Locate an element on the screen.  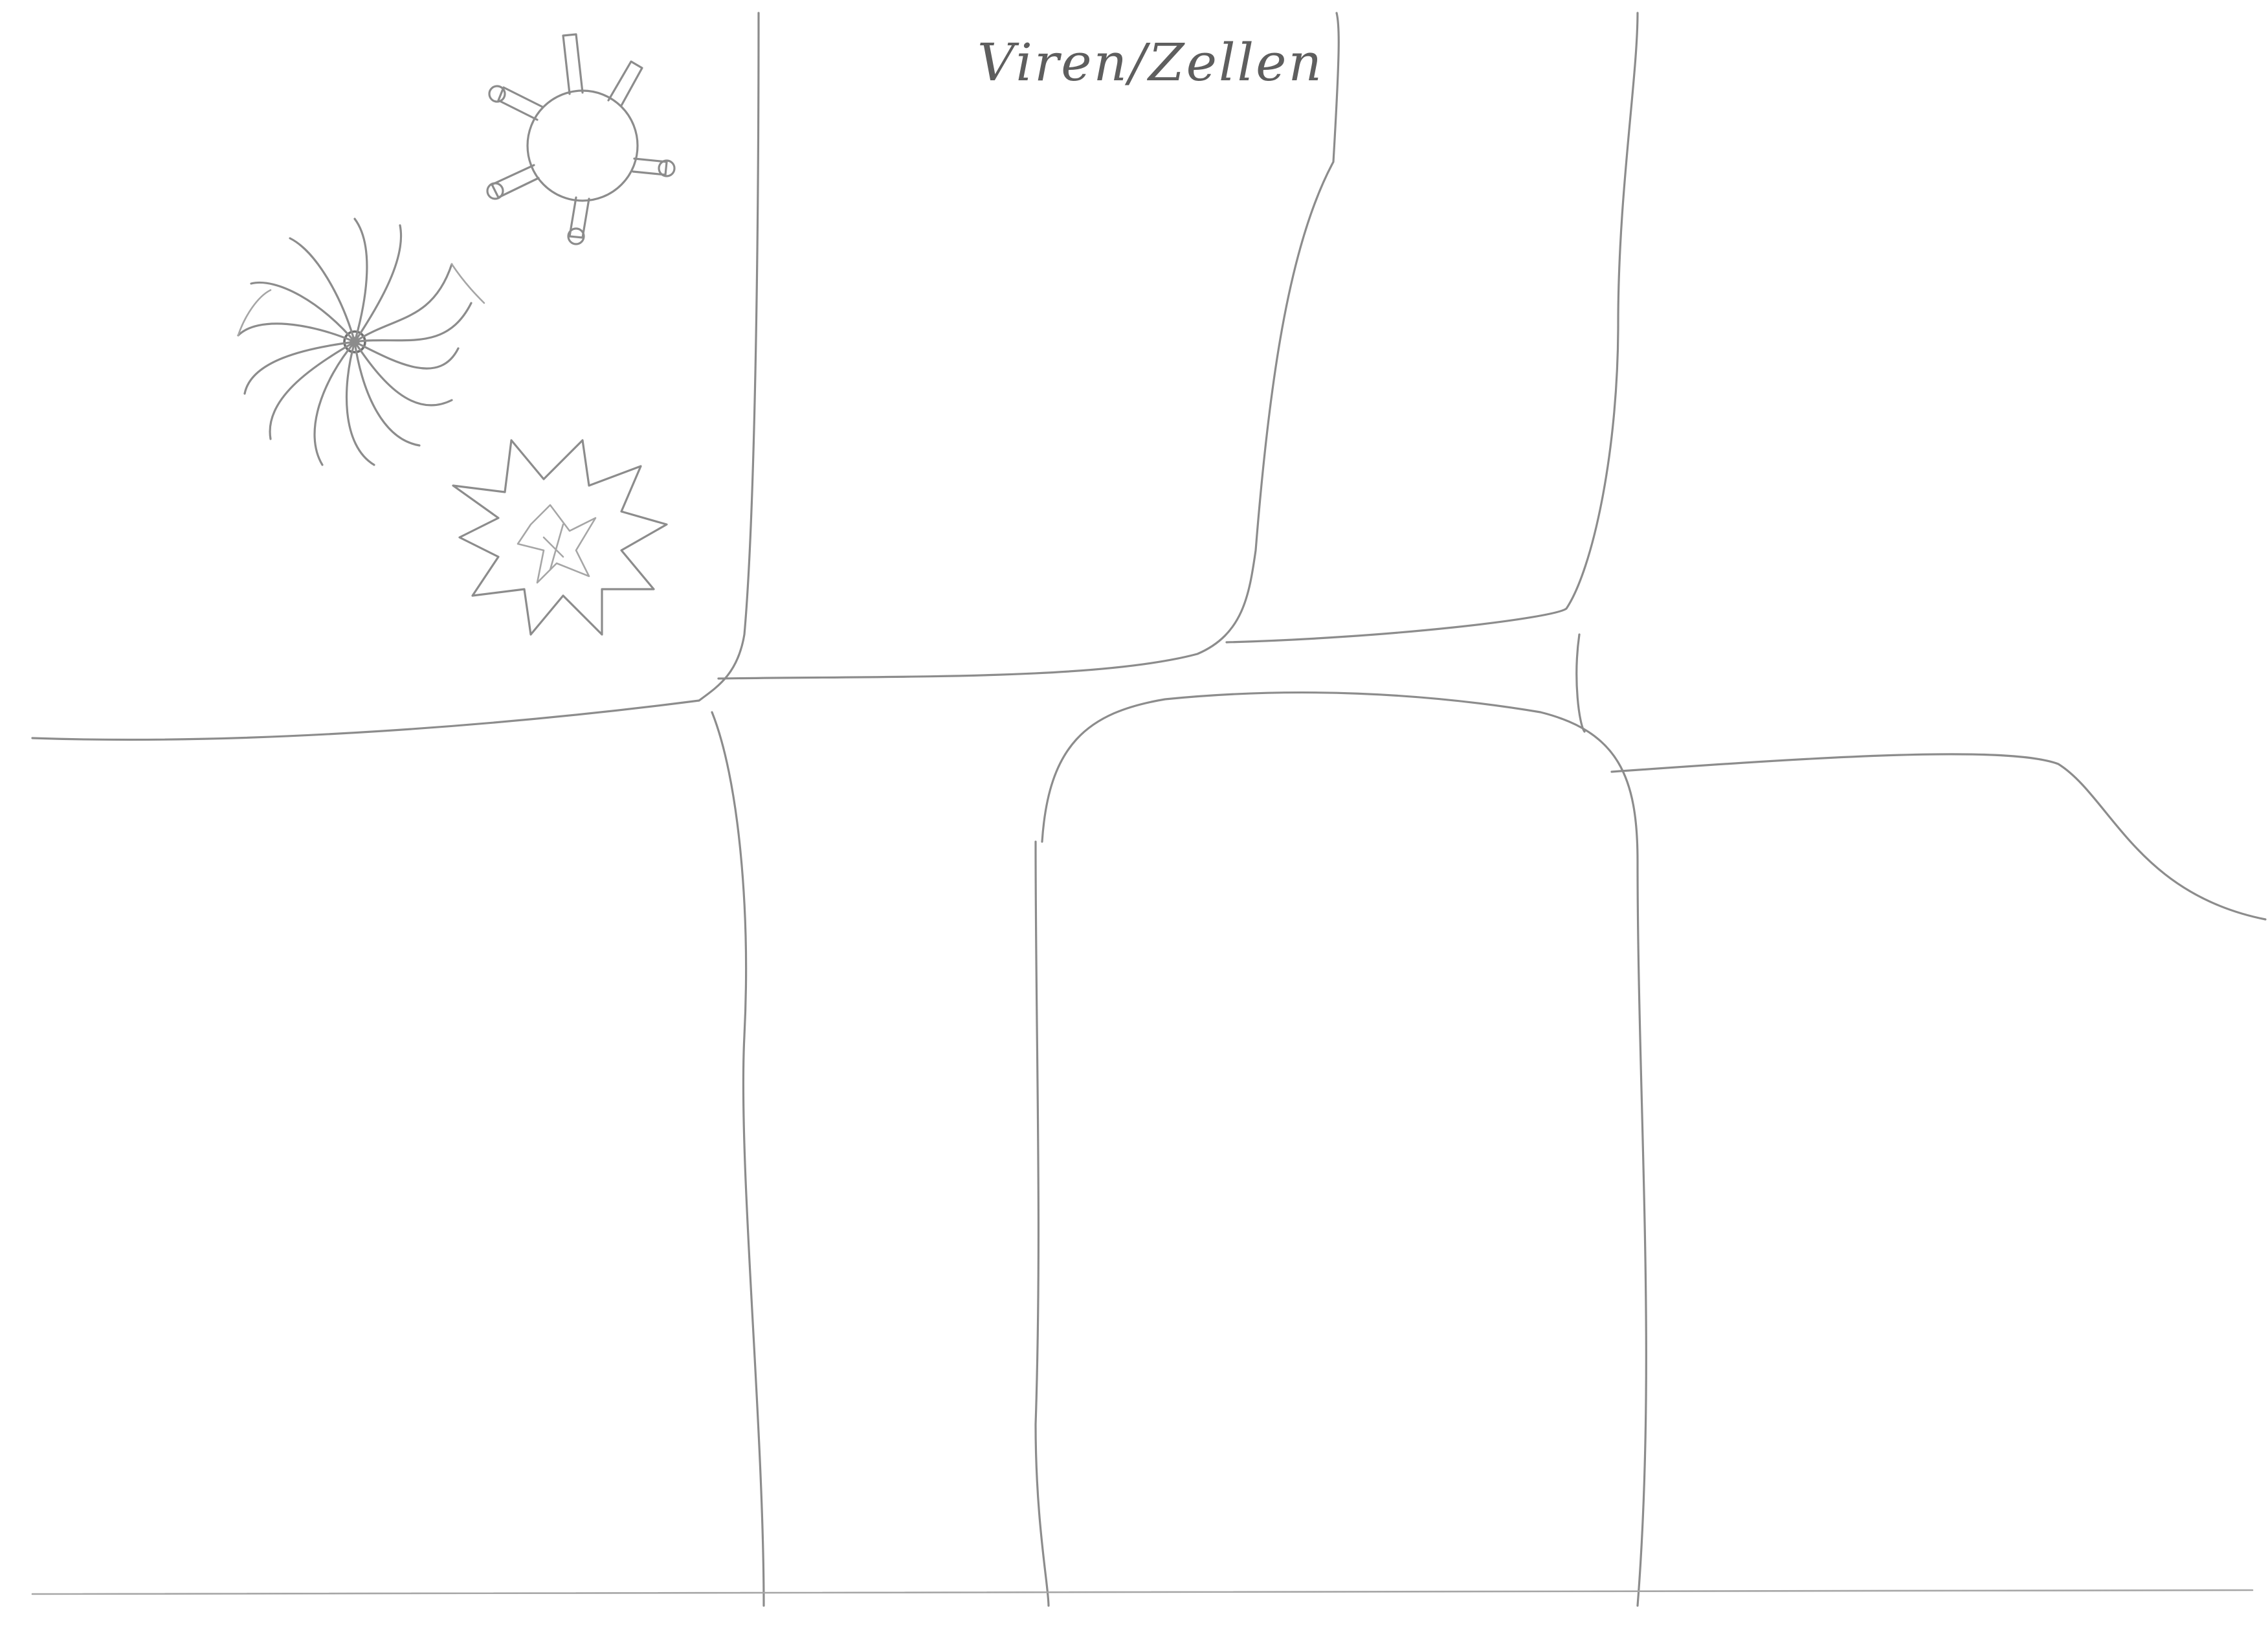
panel-viruses-left is located at coordinates (457, 334).